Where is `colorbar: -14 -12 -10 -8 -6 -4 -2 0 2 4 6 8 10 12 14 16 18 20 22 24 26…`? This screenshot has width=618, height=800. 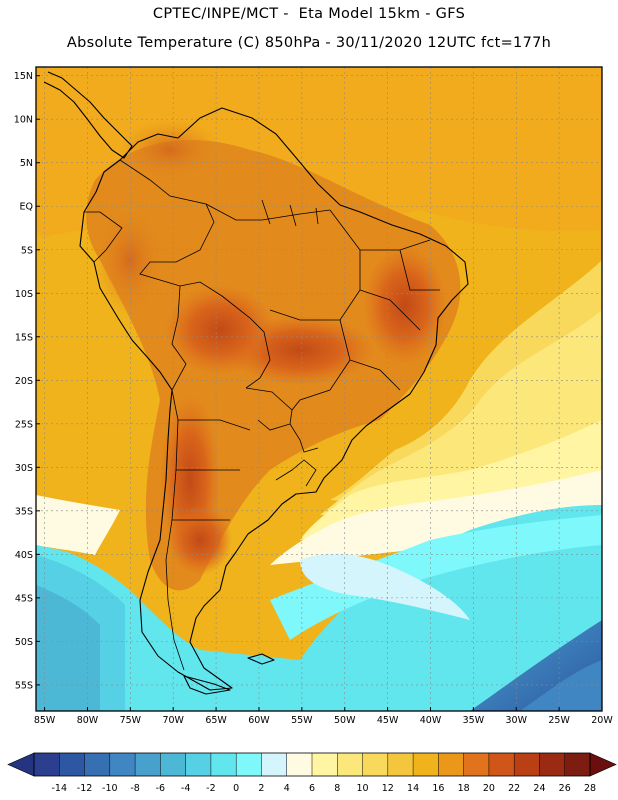 colorbar: -14 -12 -10 -8 -6 -4 -2 0 2 4 6 8 10 12 14 16 18 20 22 24 26… is located at coordinates (312, 773).